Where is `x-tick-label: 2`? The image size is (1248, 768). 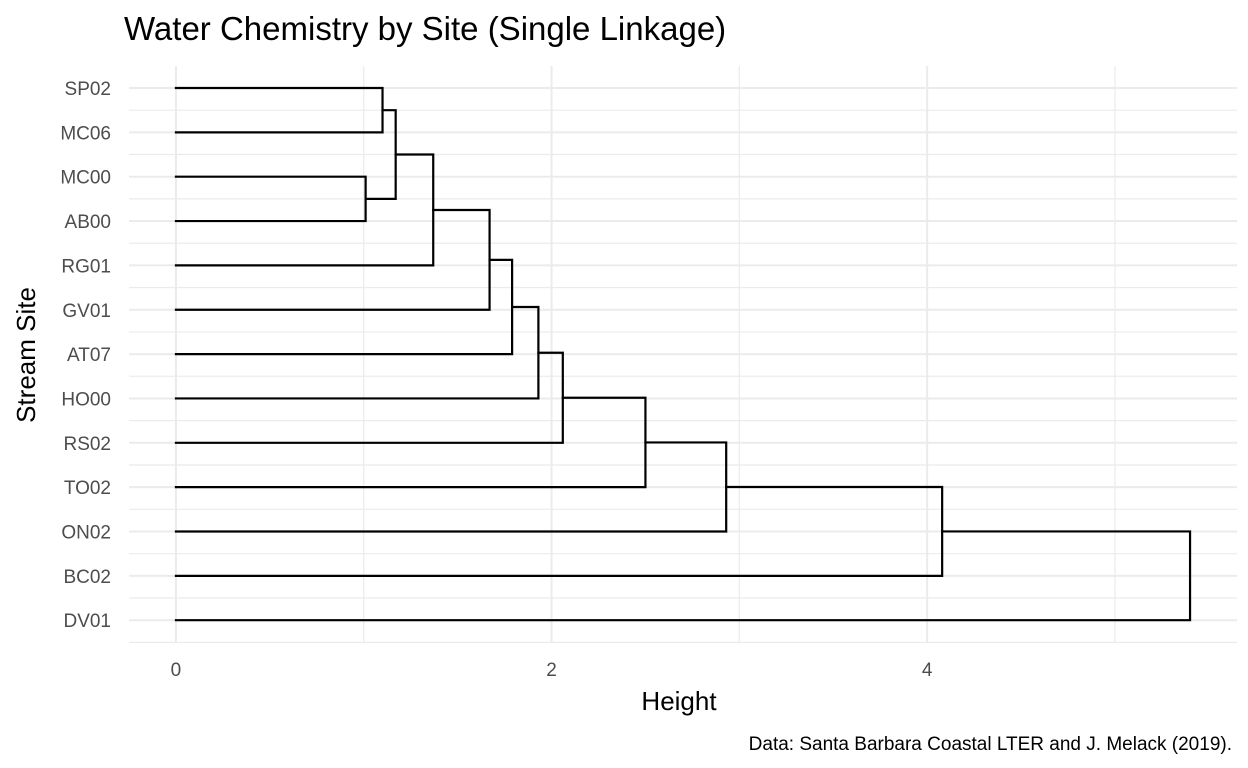 x-tick-label: 2 is located at coordinates (551, 670).